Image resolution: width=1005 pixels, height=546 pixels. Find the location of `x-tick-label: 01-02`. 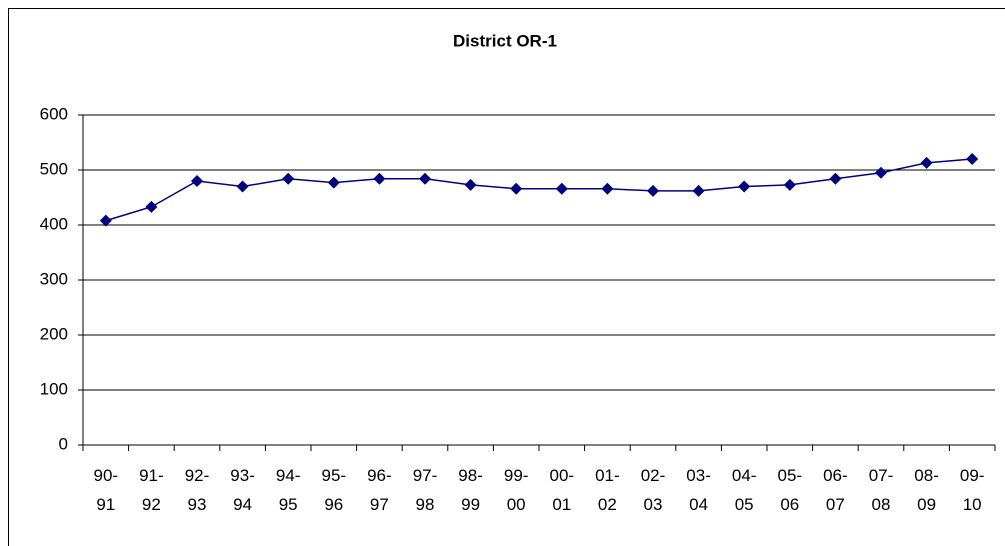

x-tick-label: 01-02 is located at coordinates (607, 490).